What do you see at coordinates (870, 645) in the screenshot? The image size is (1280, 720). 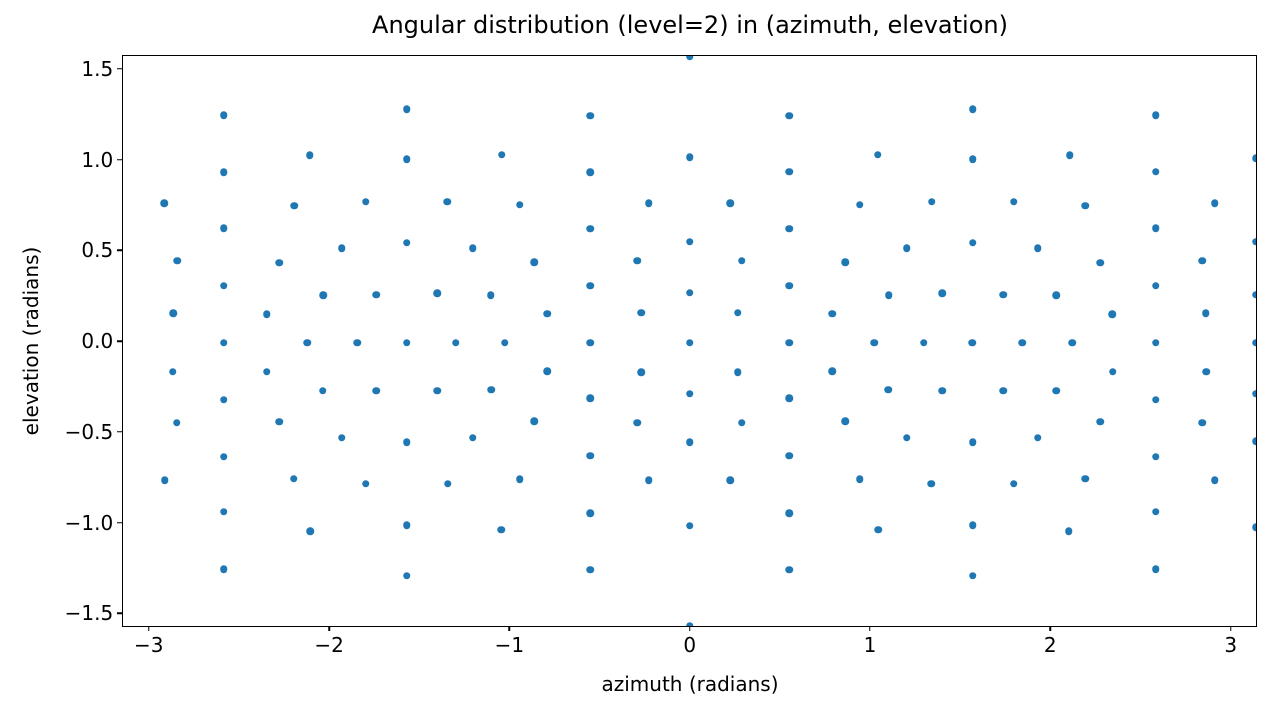 I see `x-tick-label: 1` at bounding box center [870, 645].